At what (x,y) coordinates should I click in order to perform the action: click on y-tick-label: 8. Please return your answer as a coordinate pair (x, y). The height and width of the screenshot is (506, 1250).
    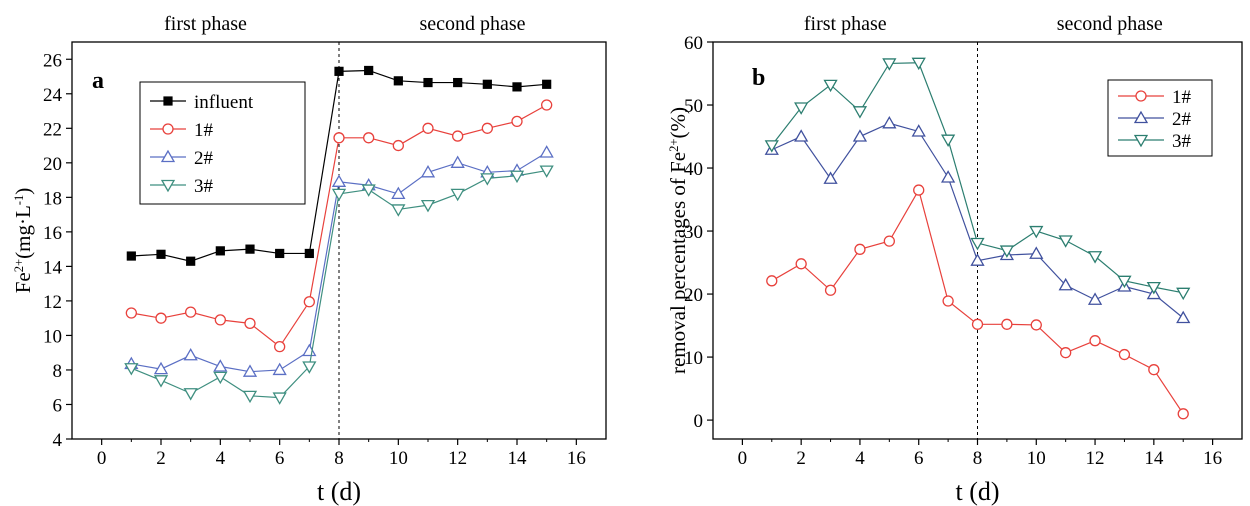
    Looking at the image, I should click on (58, 371).